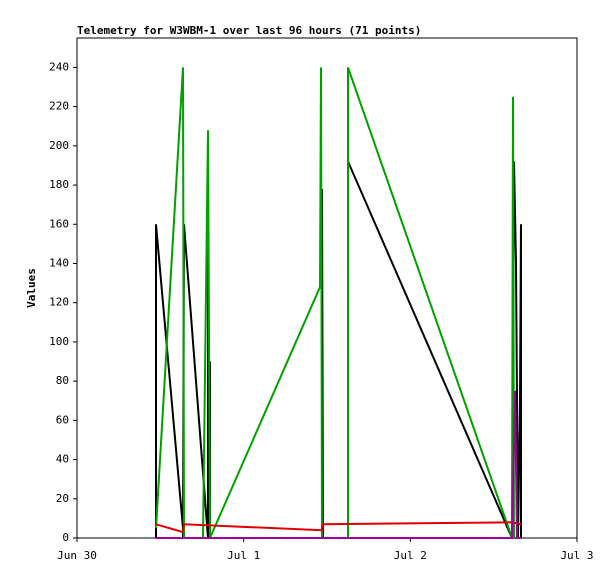 The height and width of the screenshot is (579, 615). Describe the element at coordinates (243, 555) in the screenshot. I see `x-tick-label: Jul 1` at that location.